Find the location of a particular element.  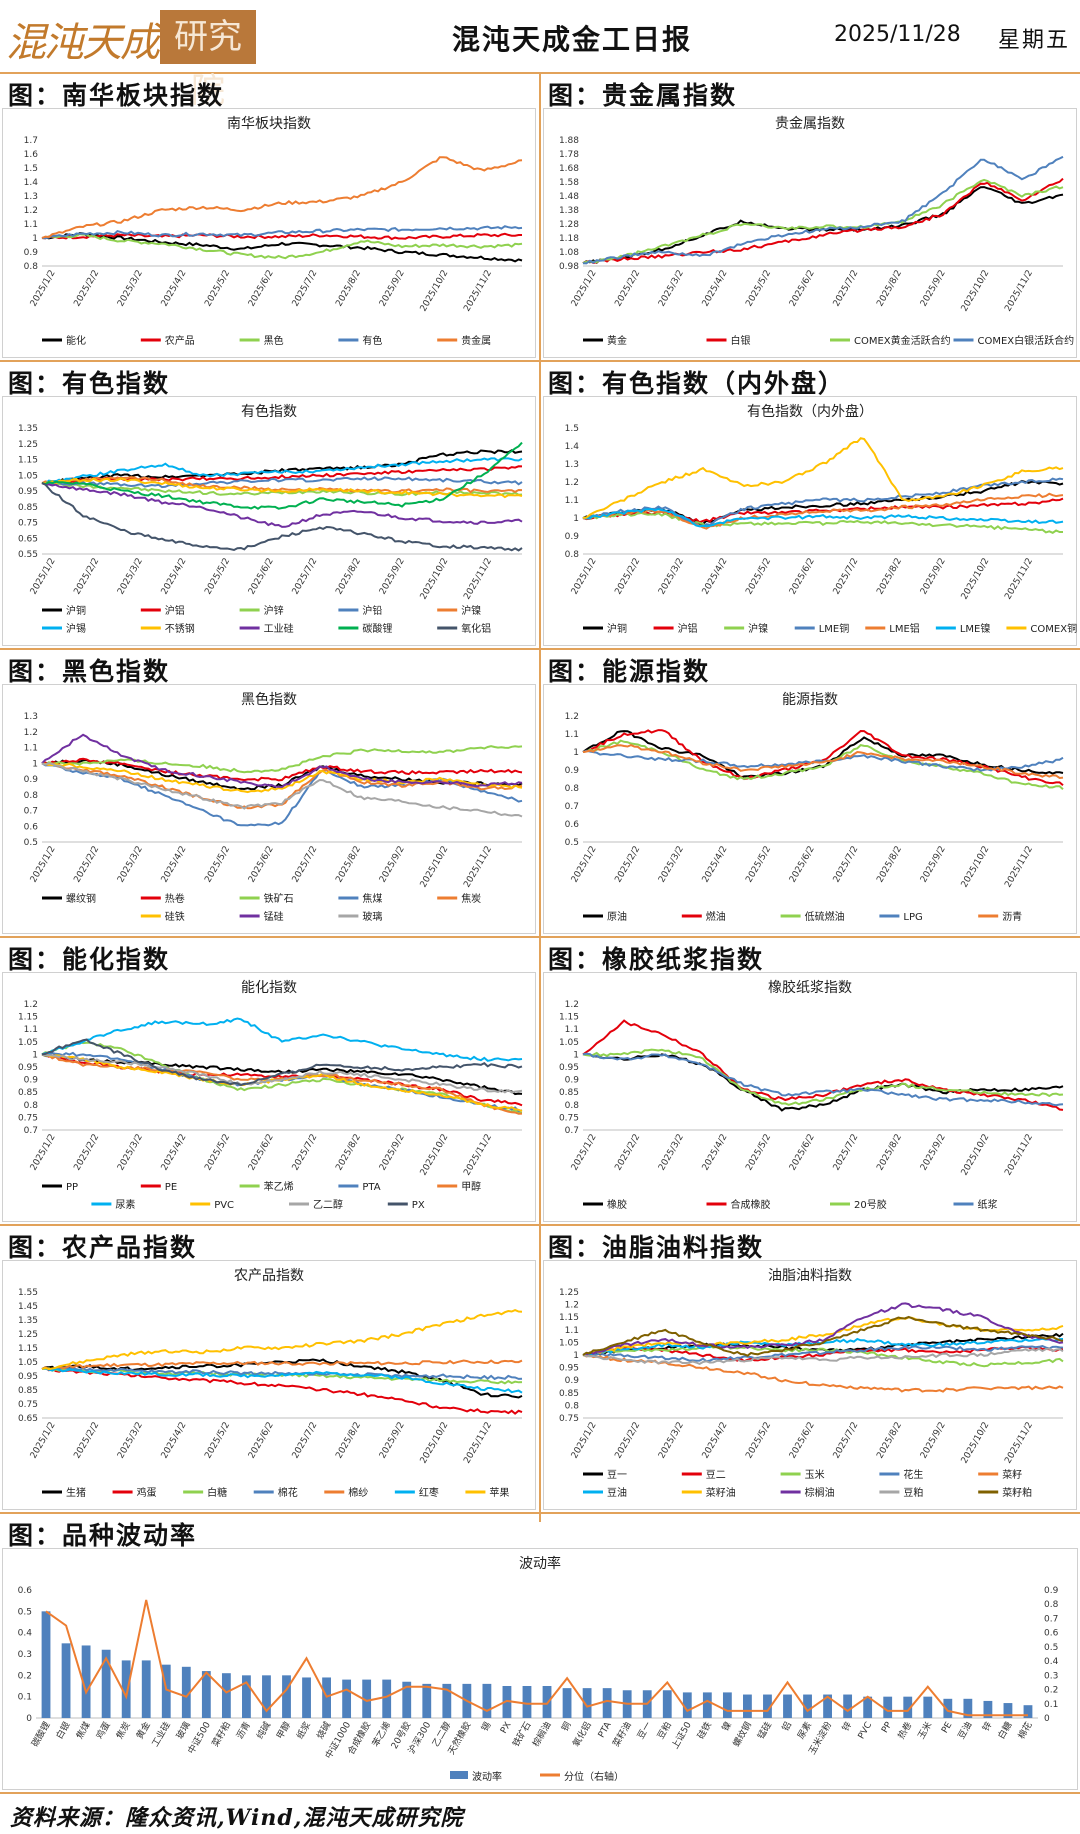

legend-label: PP is located at coordinates (72, 1187).